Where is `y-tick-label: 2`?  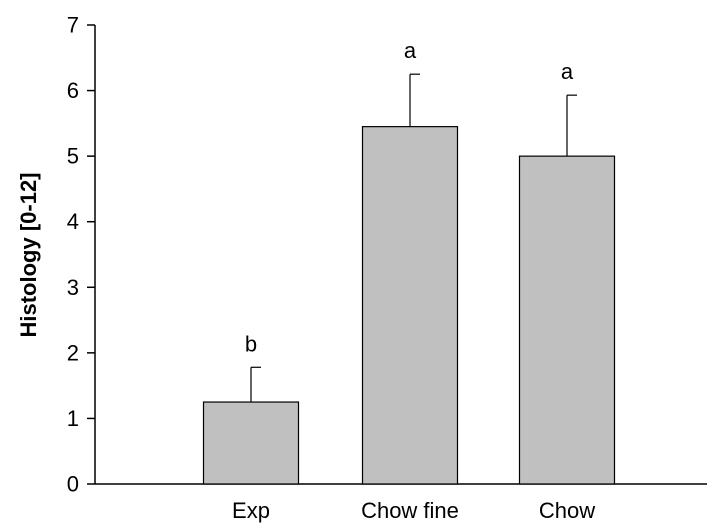 y-tick-label: 2 is located at coordinates (73, 352).